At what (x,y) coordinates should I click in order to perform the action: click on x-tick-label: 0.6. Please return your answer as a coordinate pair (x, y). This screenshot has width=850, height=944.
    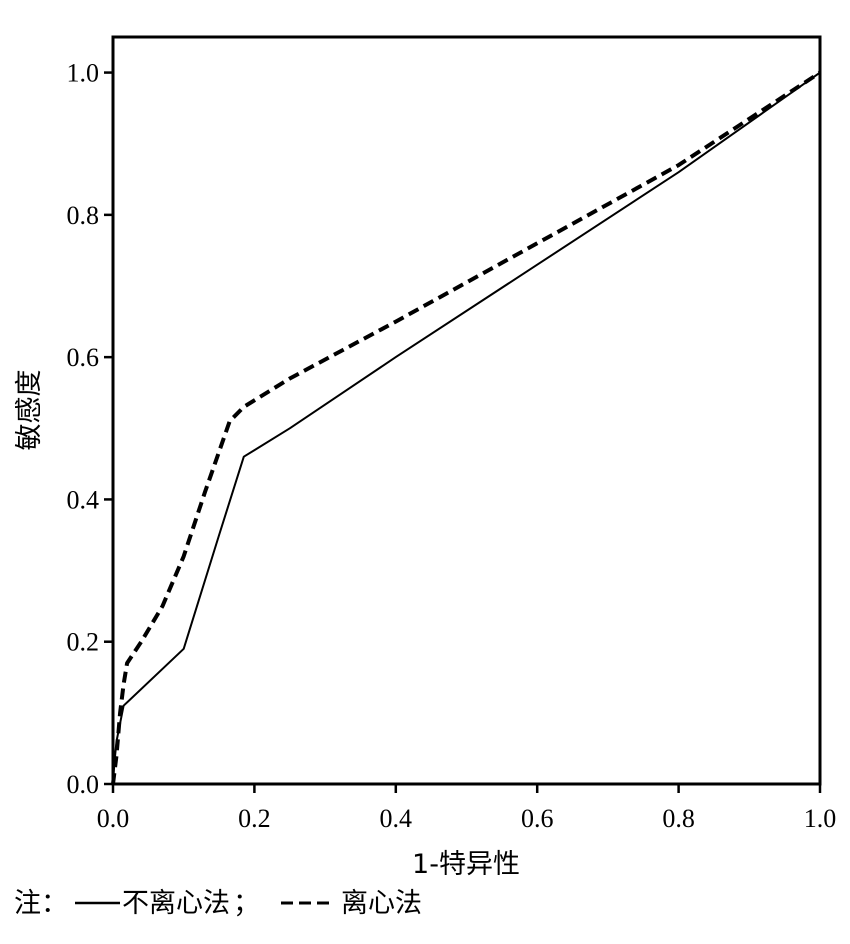
    Looking at the image, I should click on (537, 818).